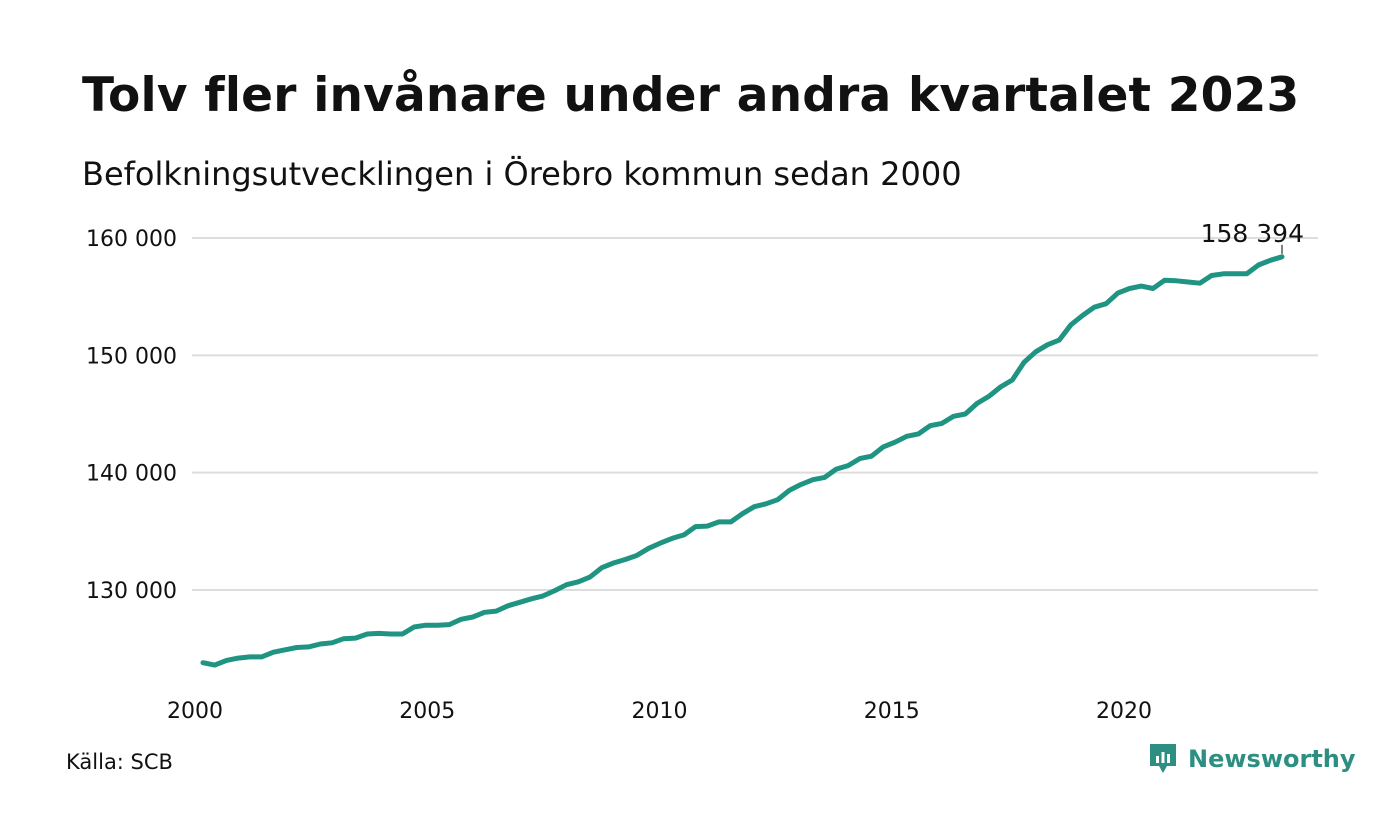 Image resolution: width=1400 pixels, height=840 pixels. Describe the element at coordinates (892, 711) in the screenshot. I see `x-tick-label: 2015` at that location.